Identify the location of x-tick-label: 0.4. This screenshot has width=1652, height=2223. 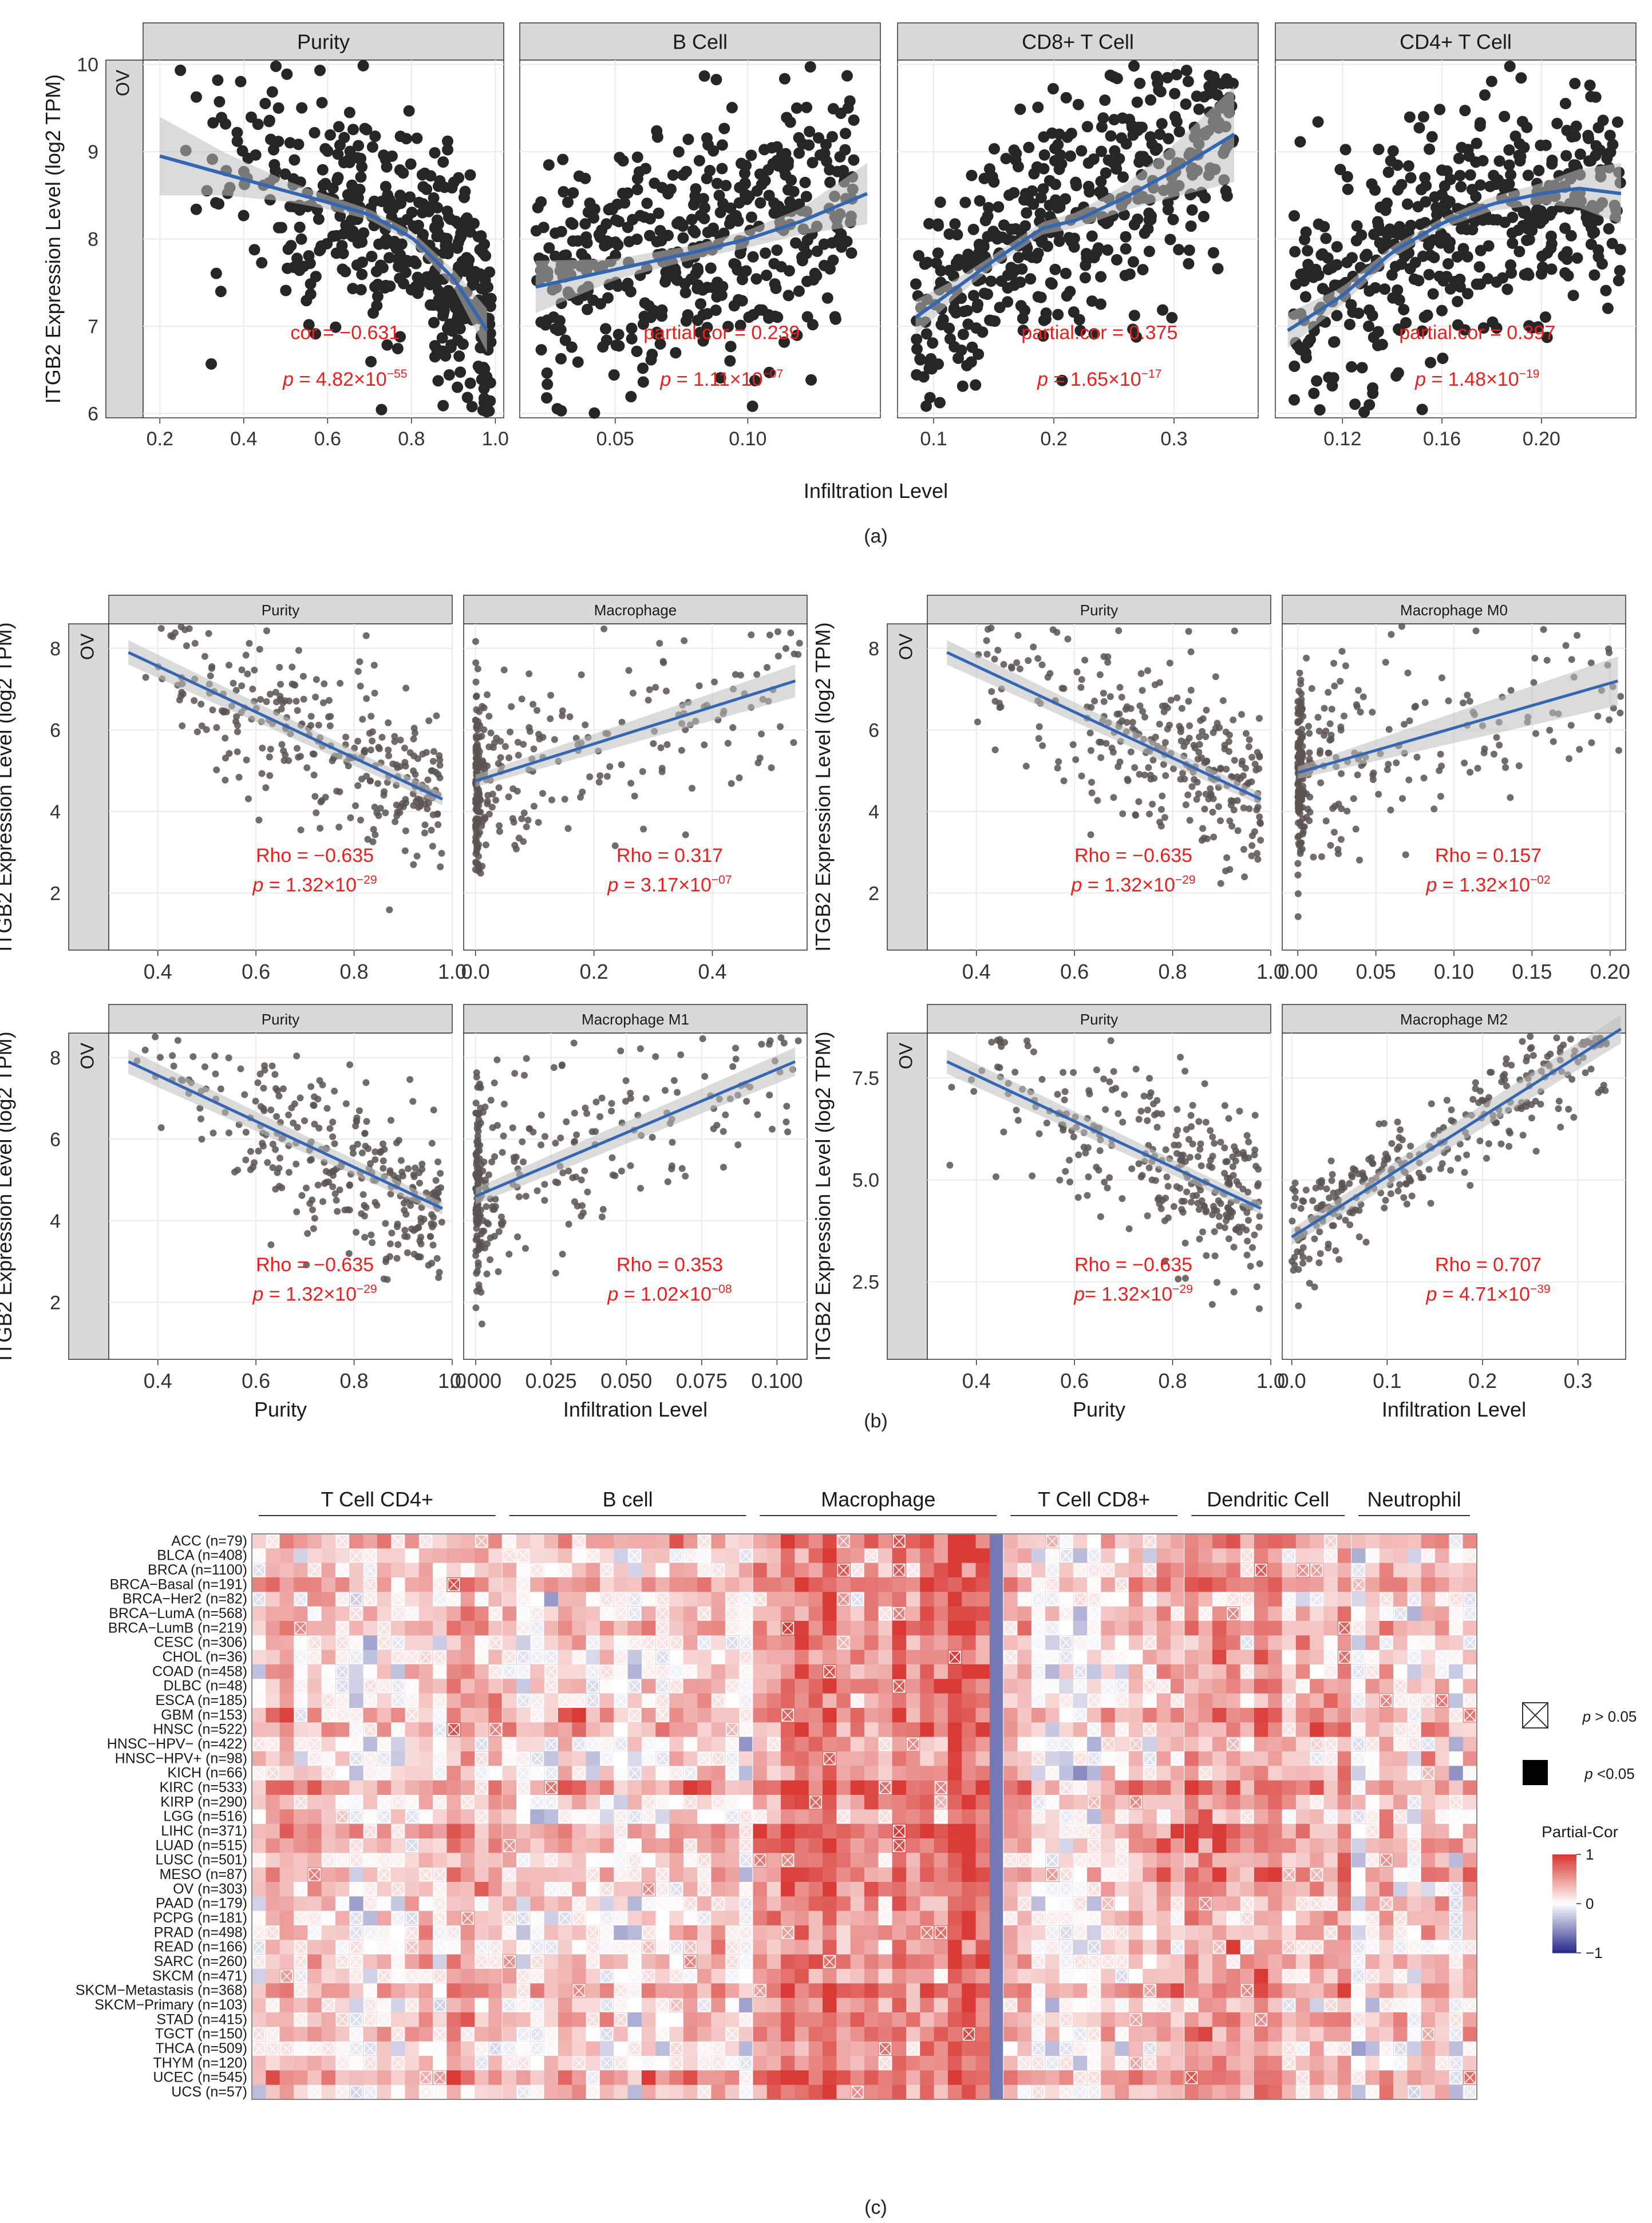
(712, 971).